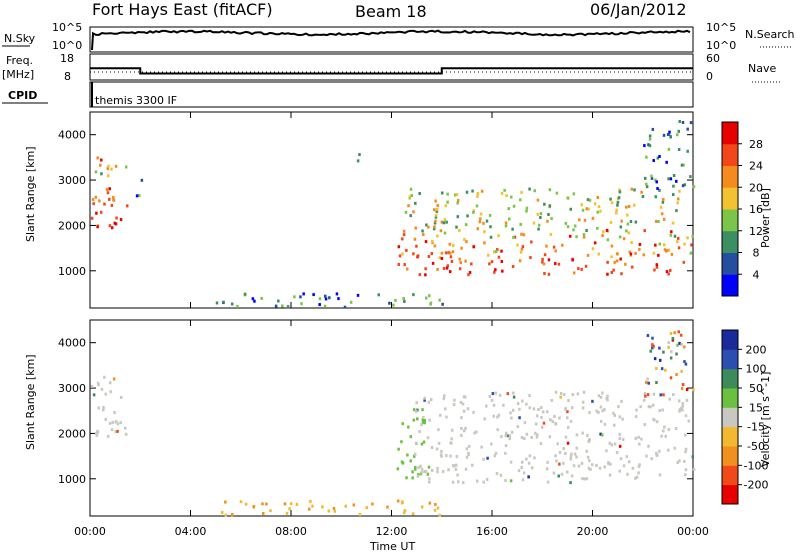 The width and height of the screenshot is (800, 554). Describe the element at coordinates (30, 194) in the screenshot. I see `power-ylabel: Slant Range [km]` at that location.